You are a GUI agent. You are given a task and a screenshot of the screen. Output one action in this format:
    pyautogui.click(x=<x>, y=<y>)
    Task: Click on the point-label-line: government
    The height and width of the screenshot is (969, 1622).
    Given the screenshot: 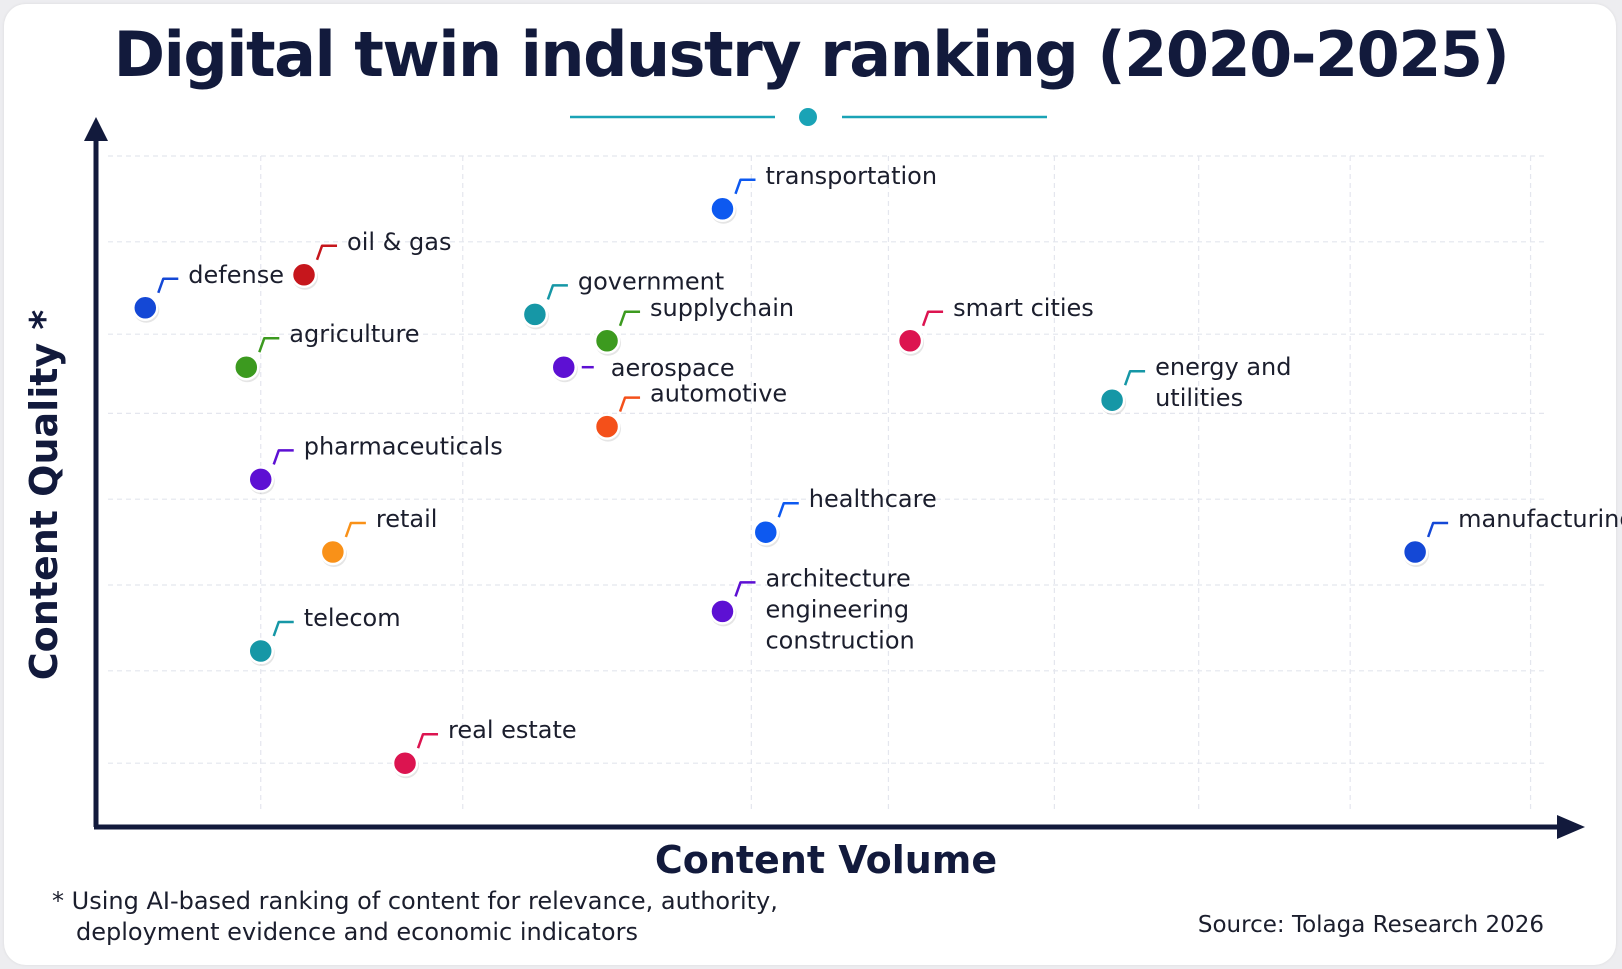 What is the action you would take?
    pyautogui.click(x=651, y=281)
    